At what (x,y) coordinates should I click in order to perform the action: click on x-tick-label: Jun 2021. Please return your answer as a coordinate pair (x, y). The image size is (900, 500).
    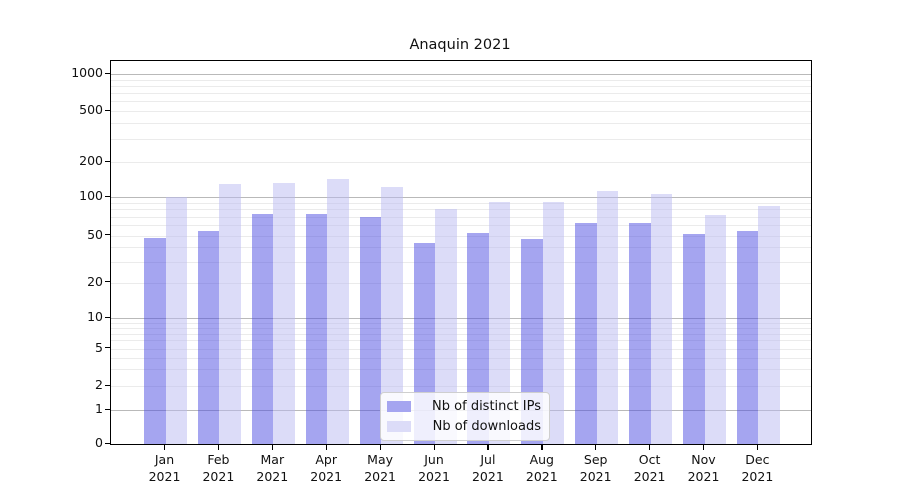
    Looking at the image, I should click on (434, 468).